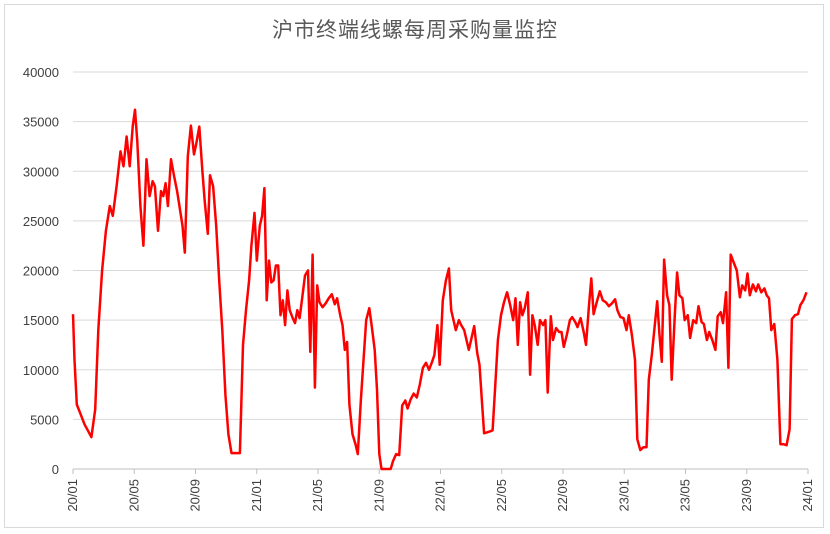  I want to click on x-tick-label: 22/05, so click(501, 495).